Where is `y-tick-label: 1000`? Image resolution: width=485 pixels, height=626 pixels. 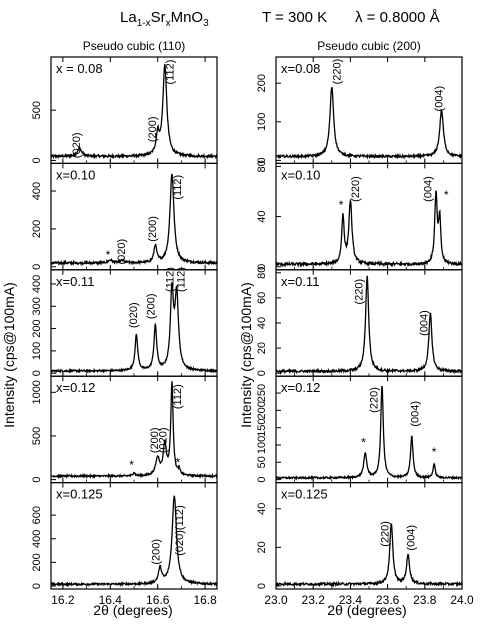
y-tick-label: 1000 is located at coordinates (37, 392).